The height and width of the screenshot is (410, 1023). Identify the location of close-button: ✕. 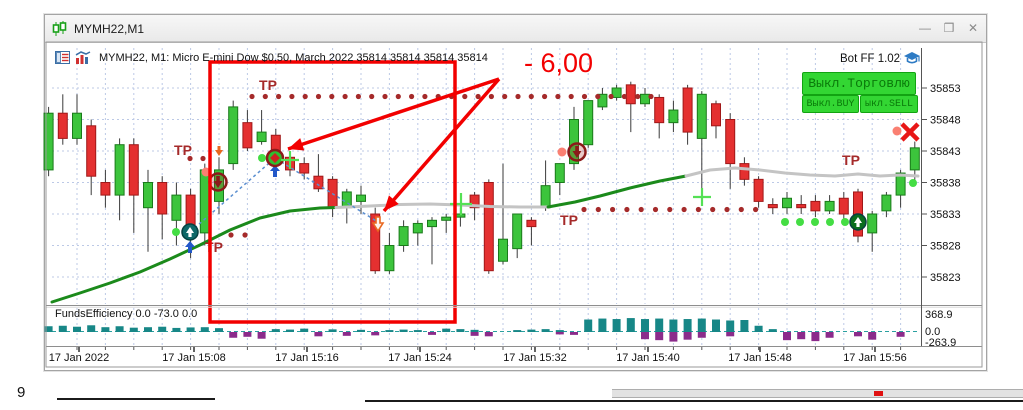
(973, 28).